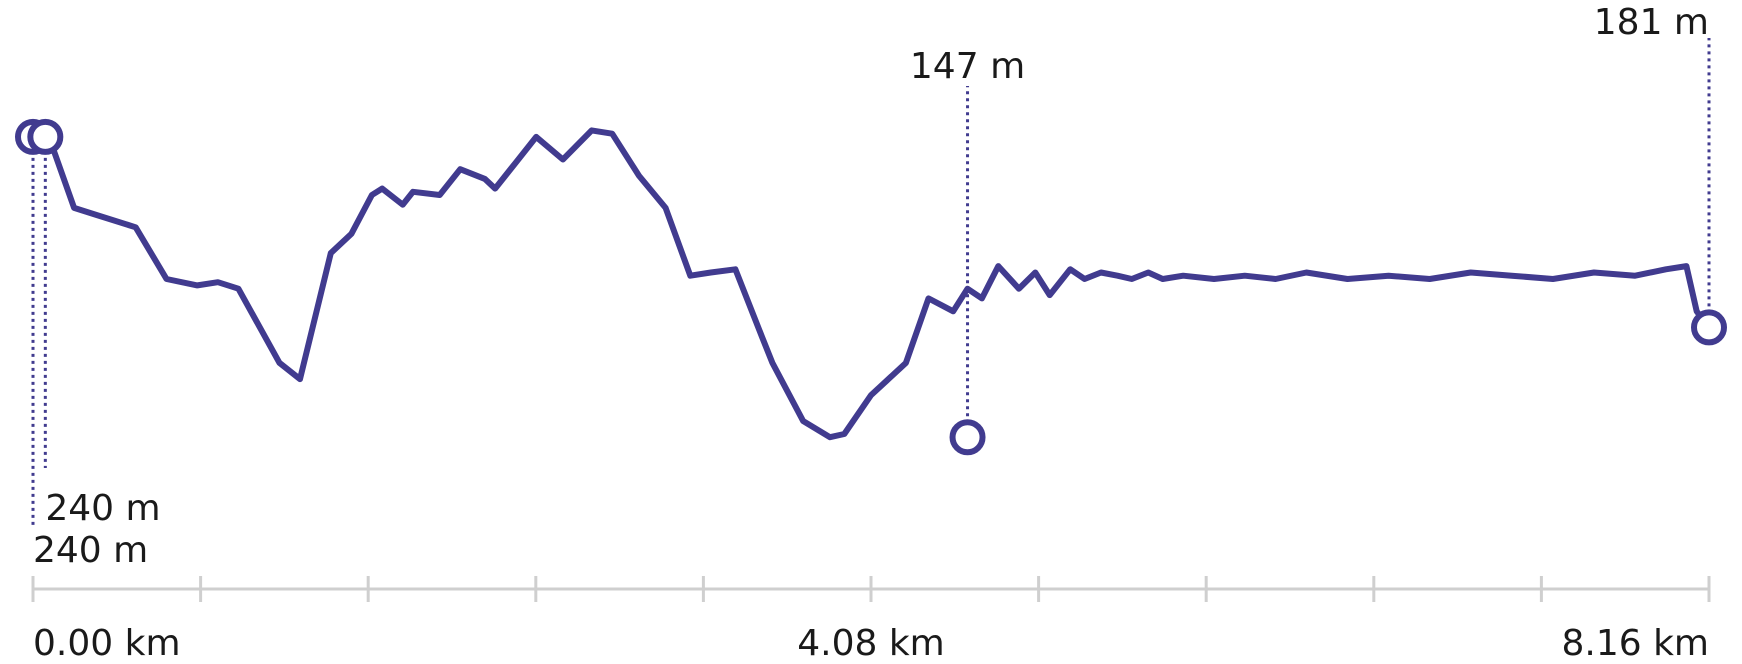  I want to click on x-tick-label: 8.16 km, so click(1635, 643).